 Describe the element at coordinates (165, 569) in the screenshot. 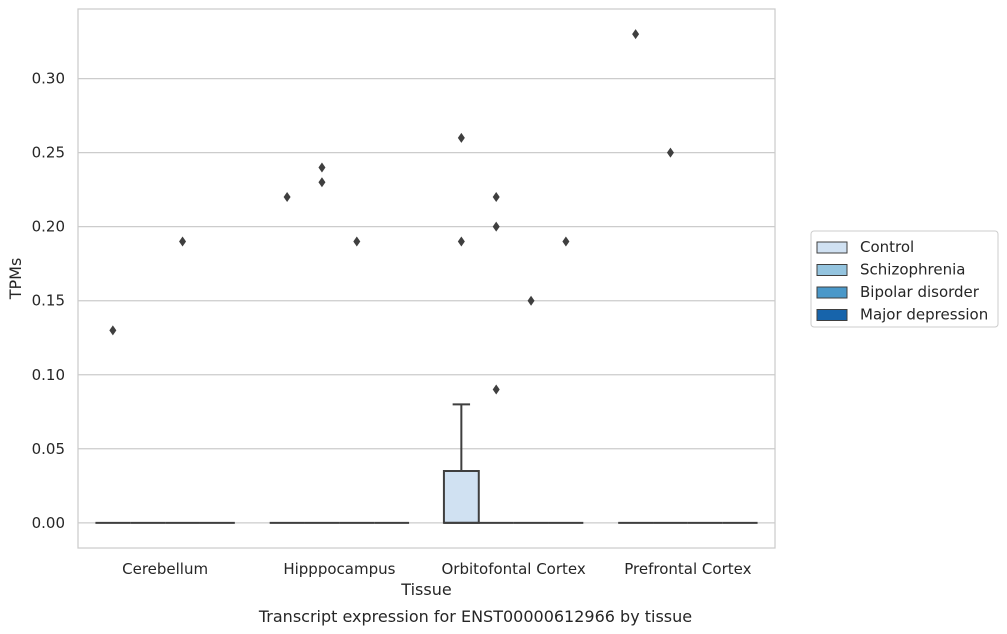

I see `x-tick-label: Cerebellum` at that location.